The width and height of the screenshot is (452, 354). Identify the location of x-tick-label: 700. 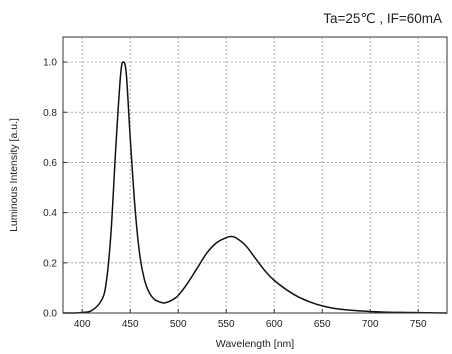
(370, 324).